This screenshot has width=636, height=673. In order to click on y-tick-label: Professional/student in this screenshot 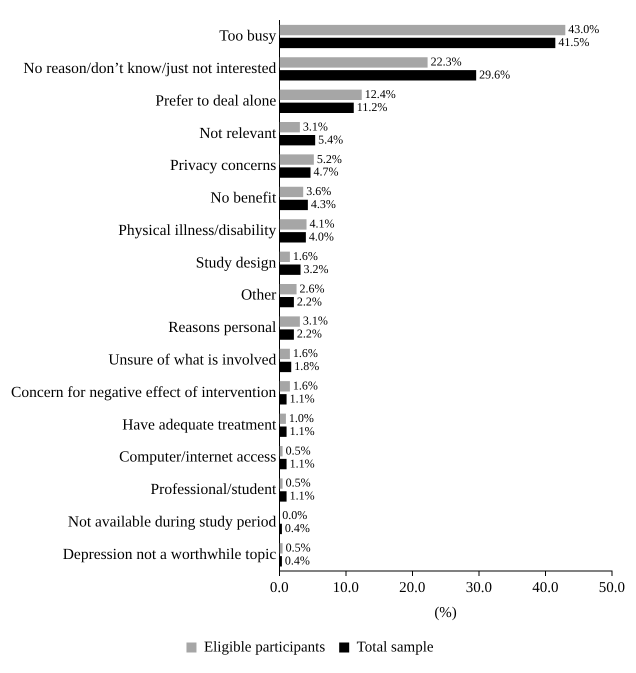, I will do `click(213, 489)`.